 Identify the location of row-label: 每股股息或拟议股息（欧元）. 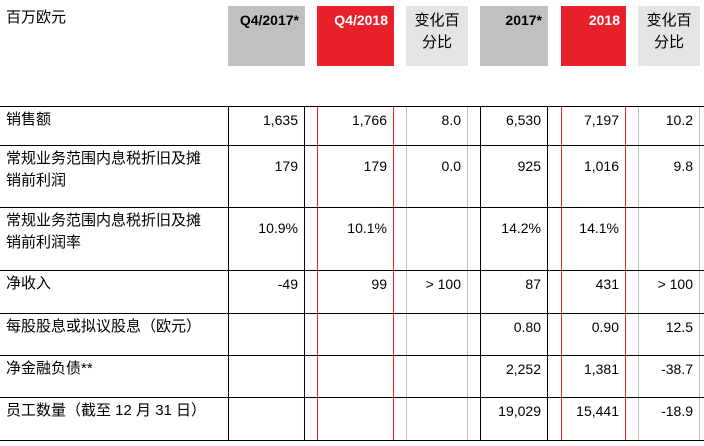
(104, 326).